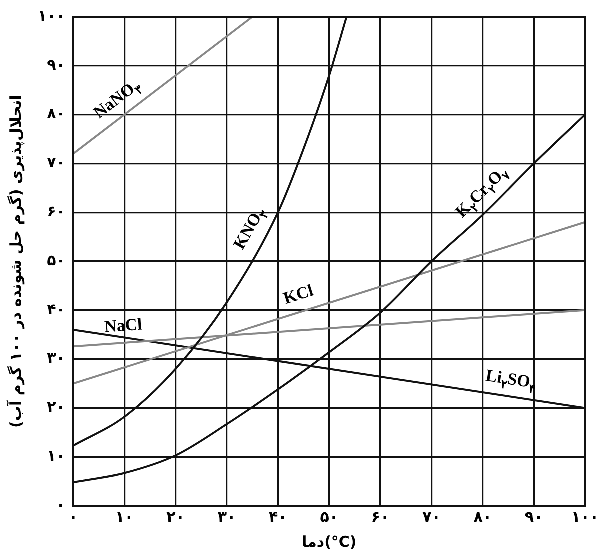 This screenshot has width=602, height=560. What do you see at coordinates (56, 163) in the screenshot?
I see `y-tick-label: ۷۰` at bounding box center [56, 163].